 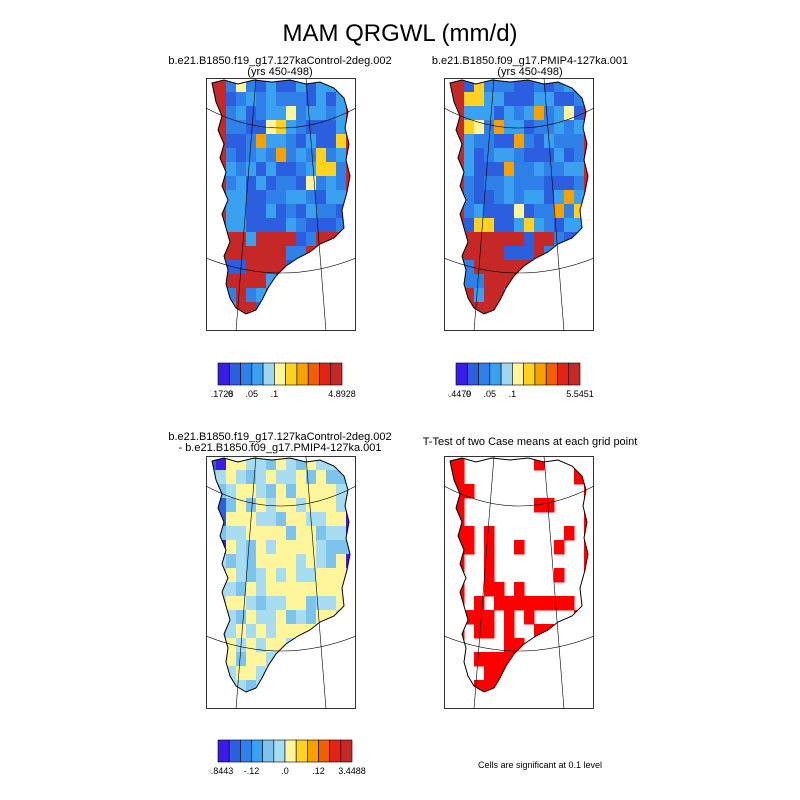 What do you see at coordinates (280, 72) in the screenshot?
I see `panel-1-title-line2: (yrs 450-498)` at bounding box center [280, 72].